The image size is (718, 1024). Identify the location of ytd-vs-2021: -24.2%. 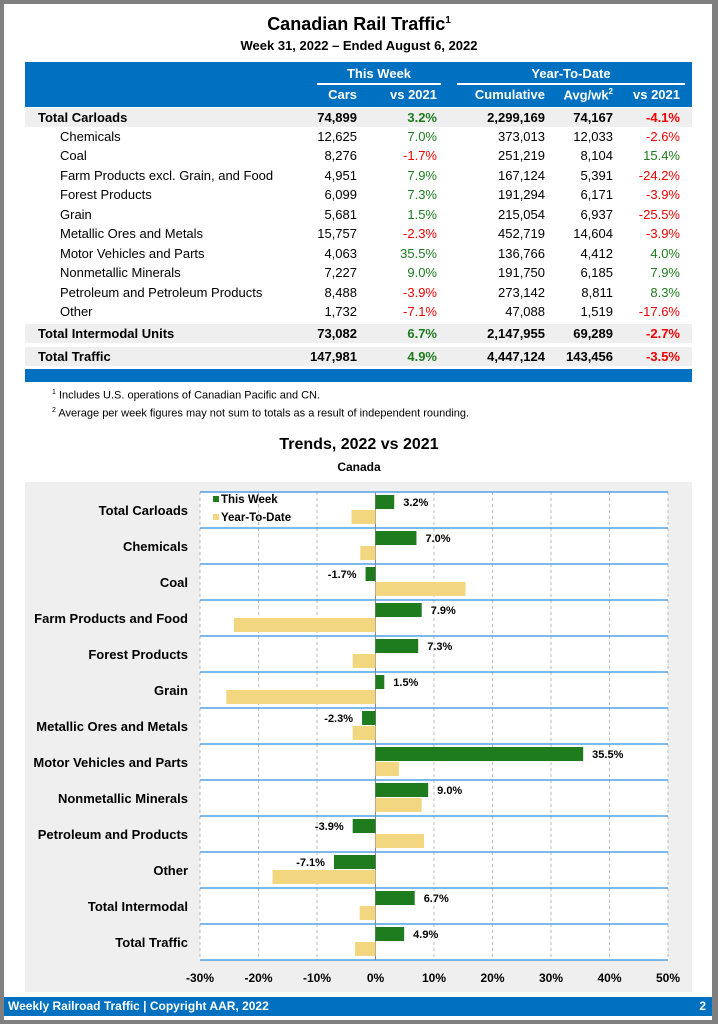
(659, 175).